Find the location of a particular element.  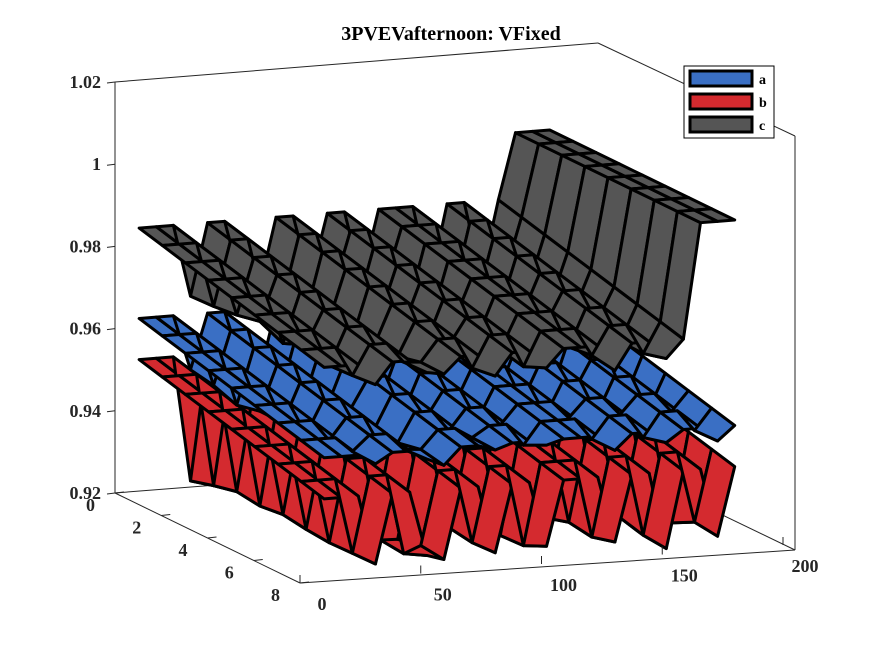

legend-label-a: a is located at coordinates (762, 80).